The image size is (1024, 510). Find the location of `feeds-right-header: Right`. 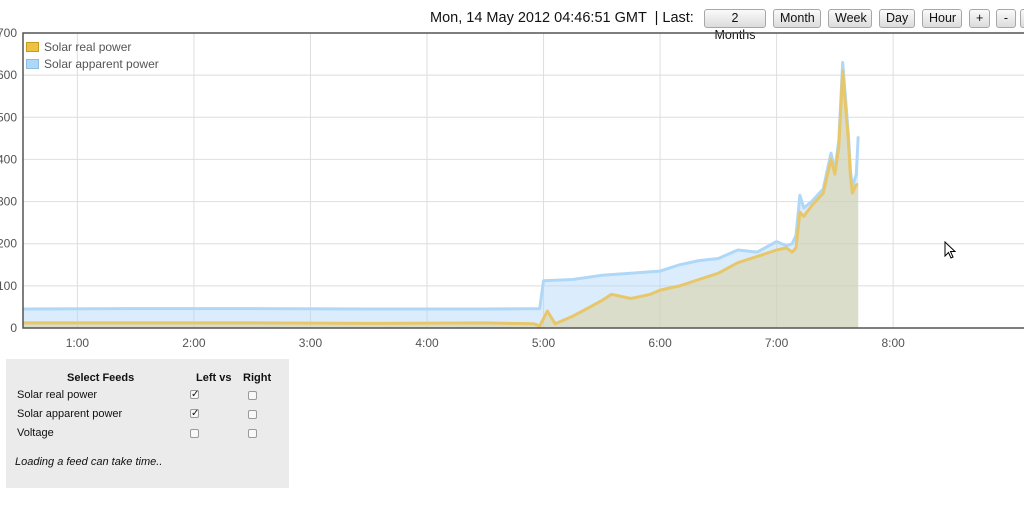

feeds-right-header: Right is located at coordinates (257, 378).